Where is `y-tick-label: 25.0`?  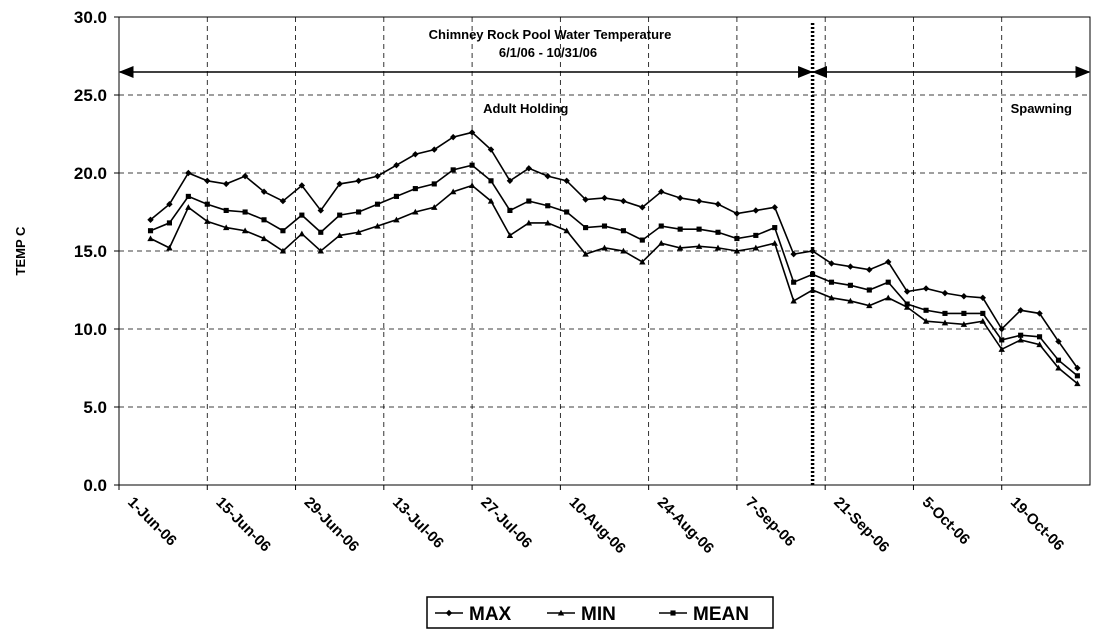 y-tick-label: 25.0 is located at coordinates (90, 95).